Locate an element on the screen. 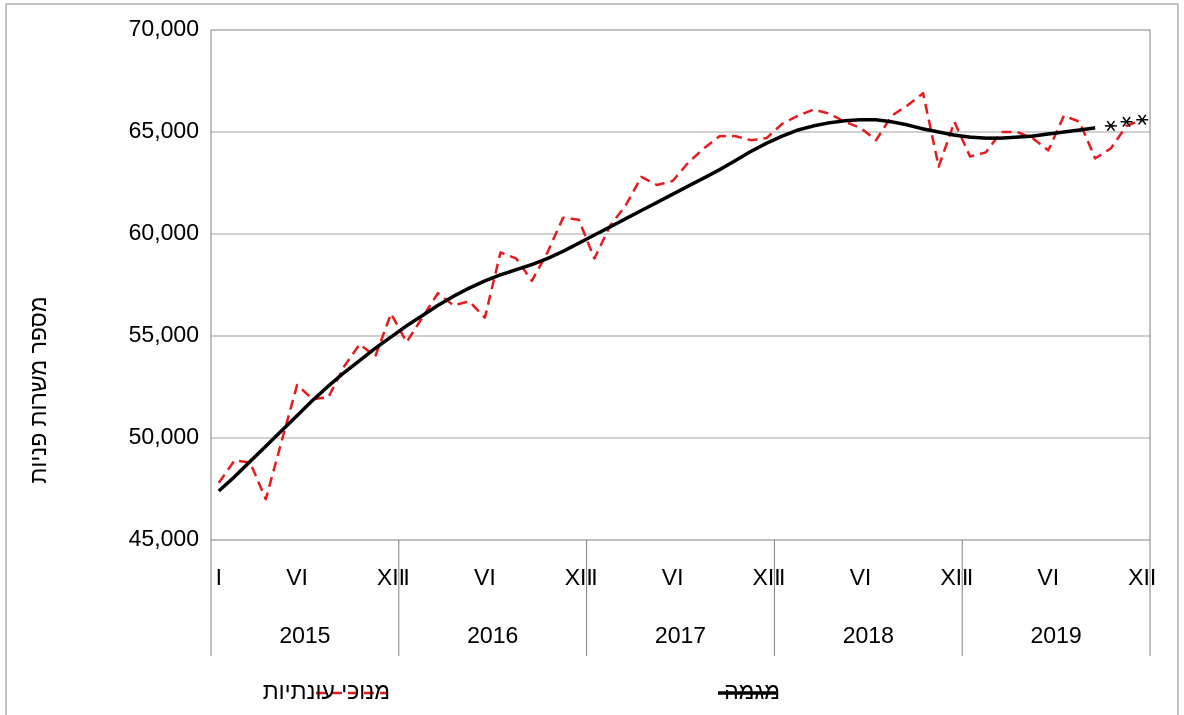  y-tick-label: 45,000 is located at coordinates (164, 538).